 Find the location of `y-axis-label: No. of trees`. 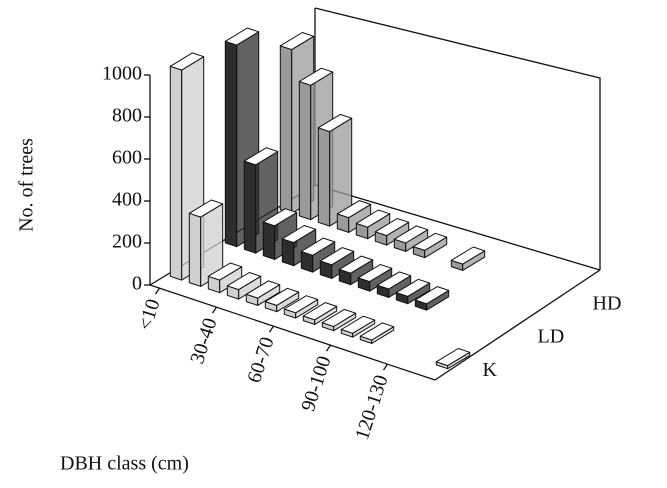

y-axis-label: No. of trees is located at coordinates (27, 185).